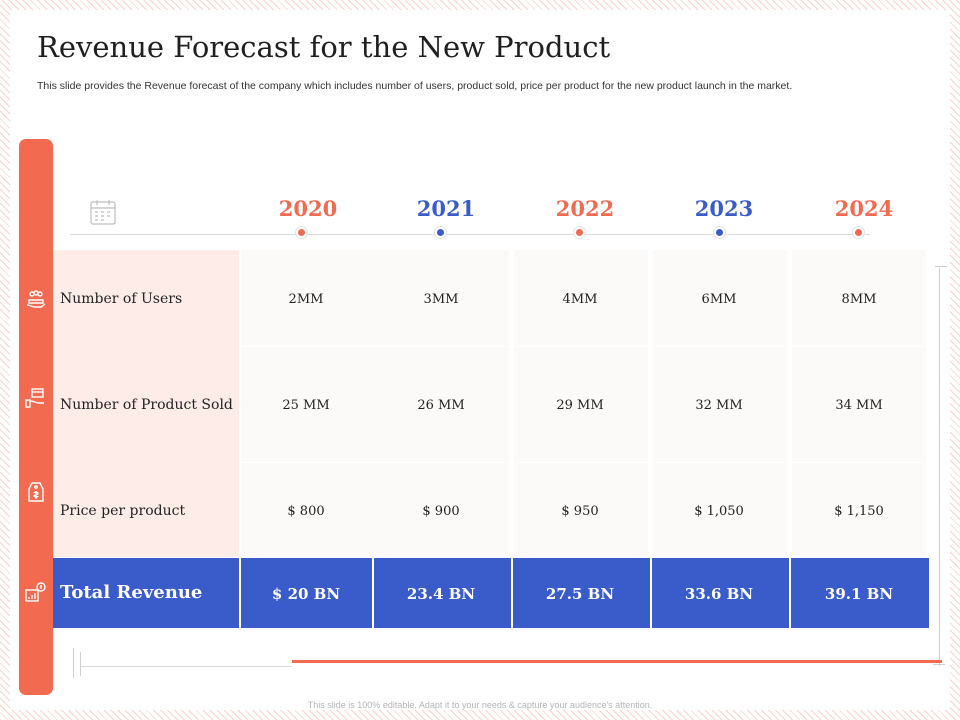 The image size is (960, 720). What do you see at coordinates (719, 594) in the screenshot?
I see `total-value: 33.6 BN` at bounding box center [719, 594].